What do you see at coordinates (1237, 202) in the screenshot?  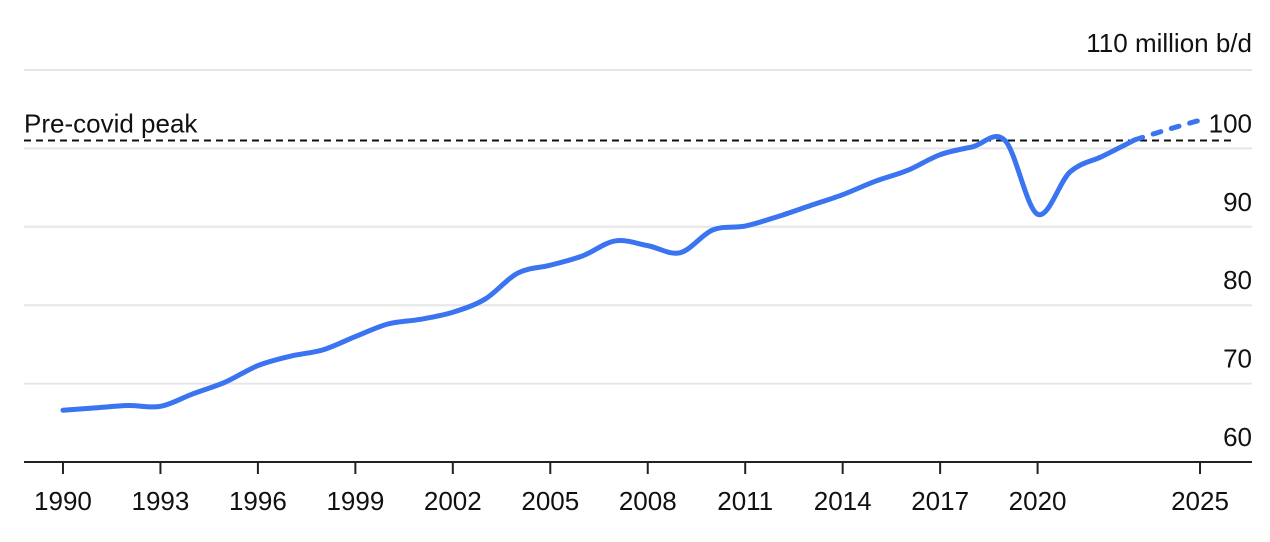 I see `y-tick-label: 90` at bounding box center [1237, 202].